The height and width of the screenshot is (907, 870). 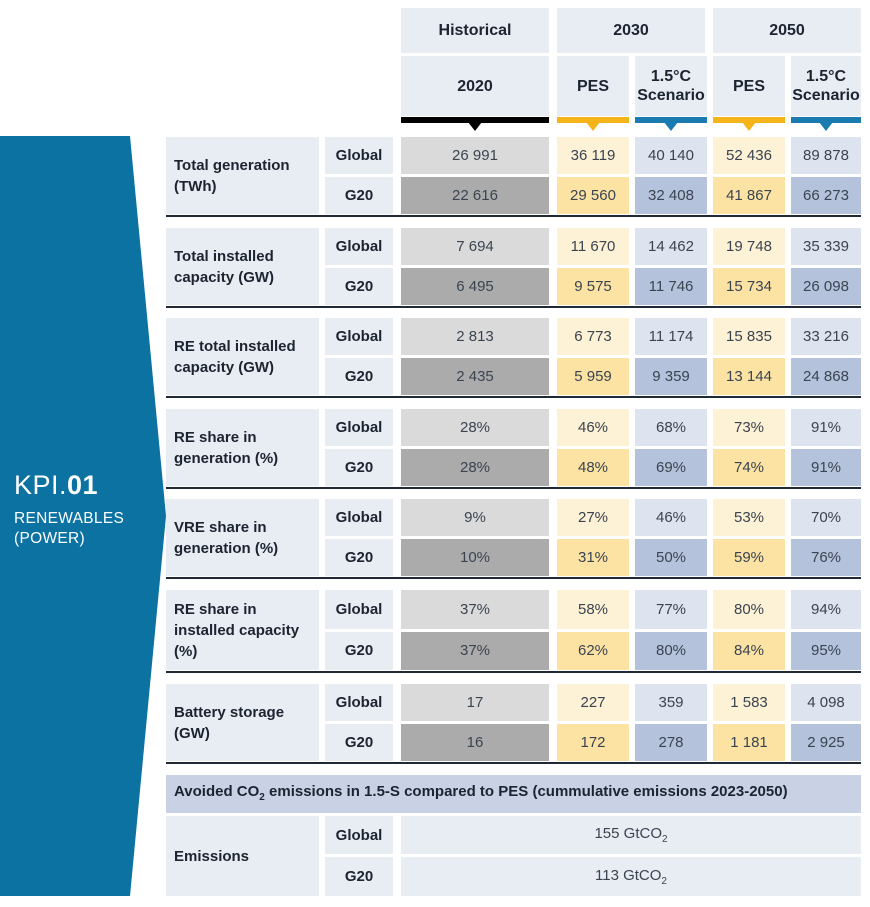 I want to click on value-g20-scenario-2030: 278, so click(x=671, y=742).